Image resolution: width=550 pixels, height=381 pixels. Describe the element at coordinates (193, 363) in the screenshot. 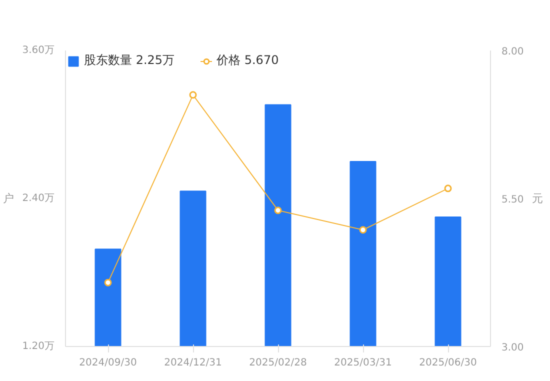

I see `x-tick-label: 2024/12/31` at that location.